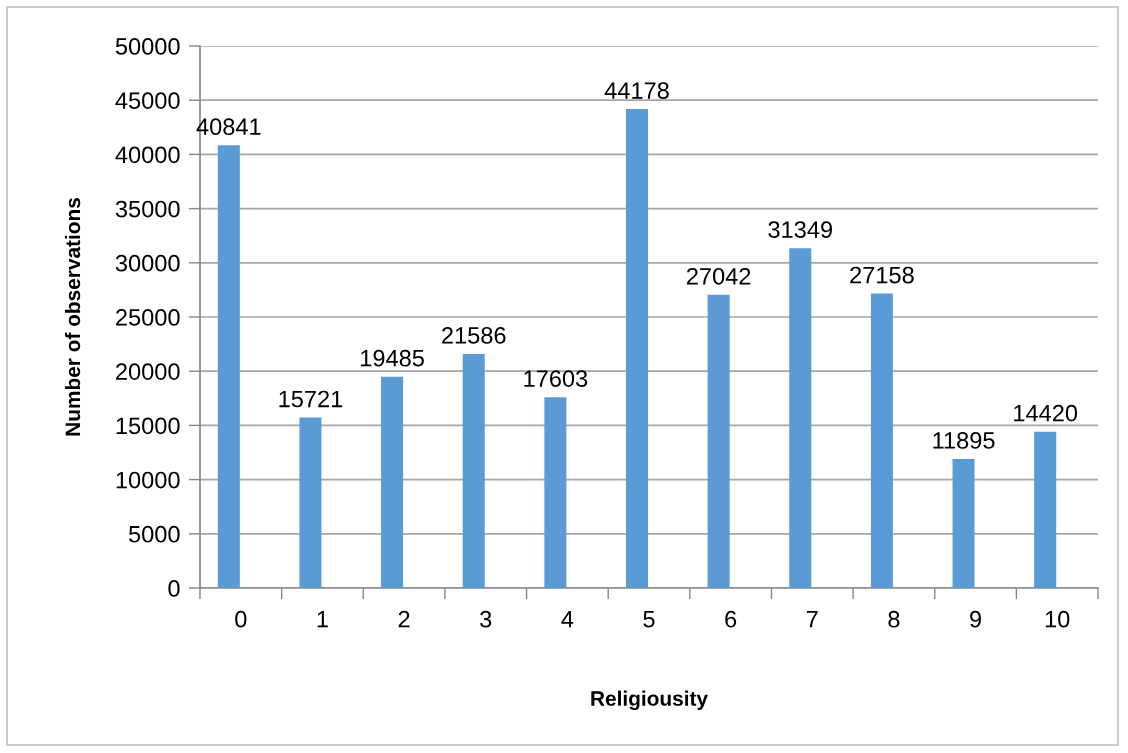  I want to click on x-tick-label: 5, so click(649, 619).